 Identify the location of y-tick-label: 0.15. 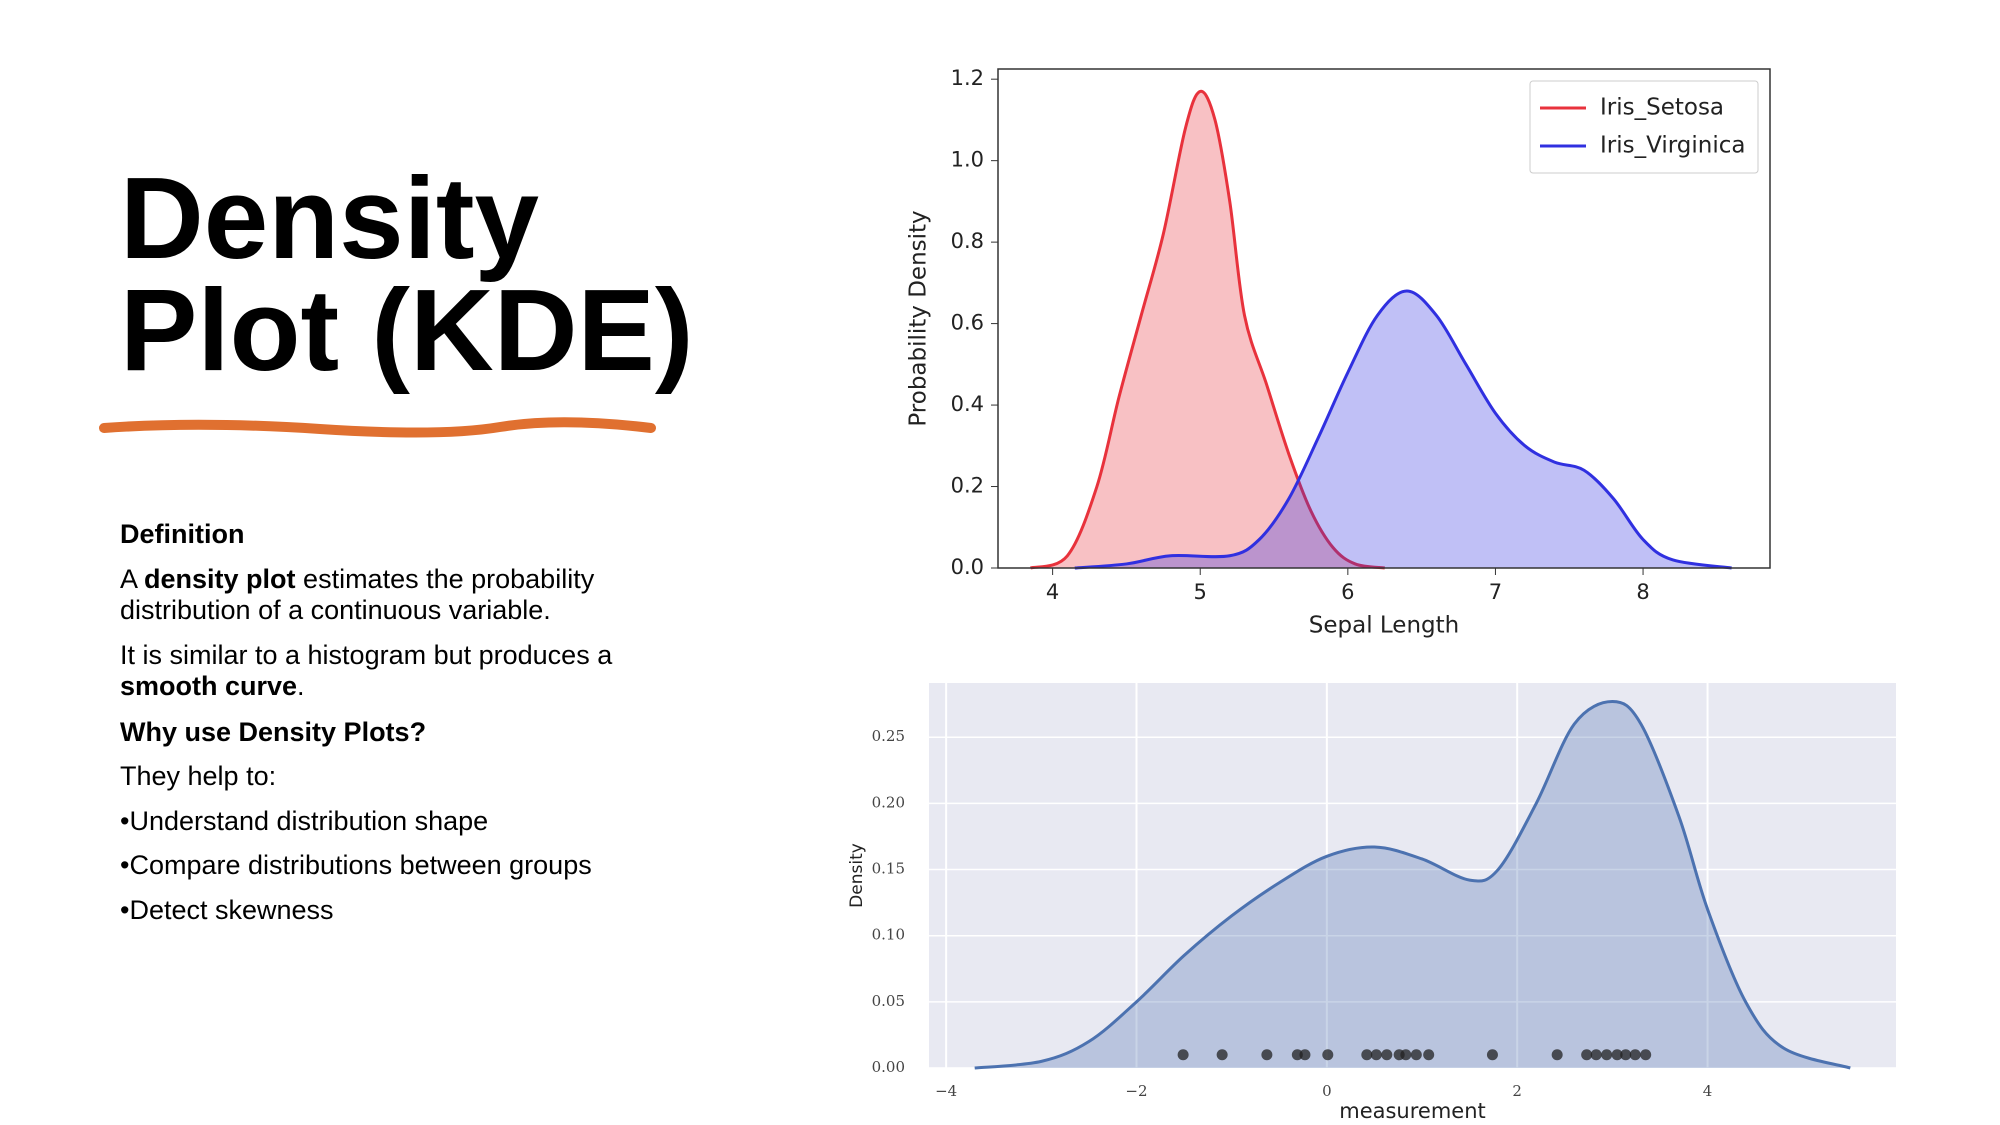
(888, 869).